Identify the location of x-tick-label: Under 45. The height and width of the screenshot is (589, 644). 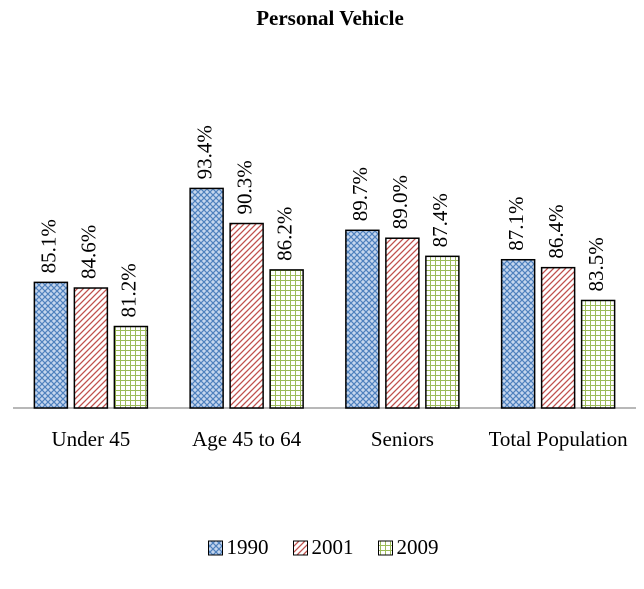
(91, 439).